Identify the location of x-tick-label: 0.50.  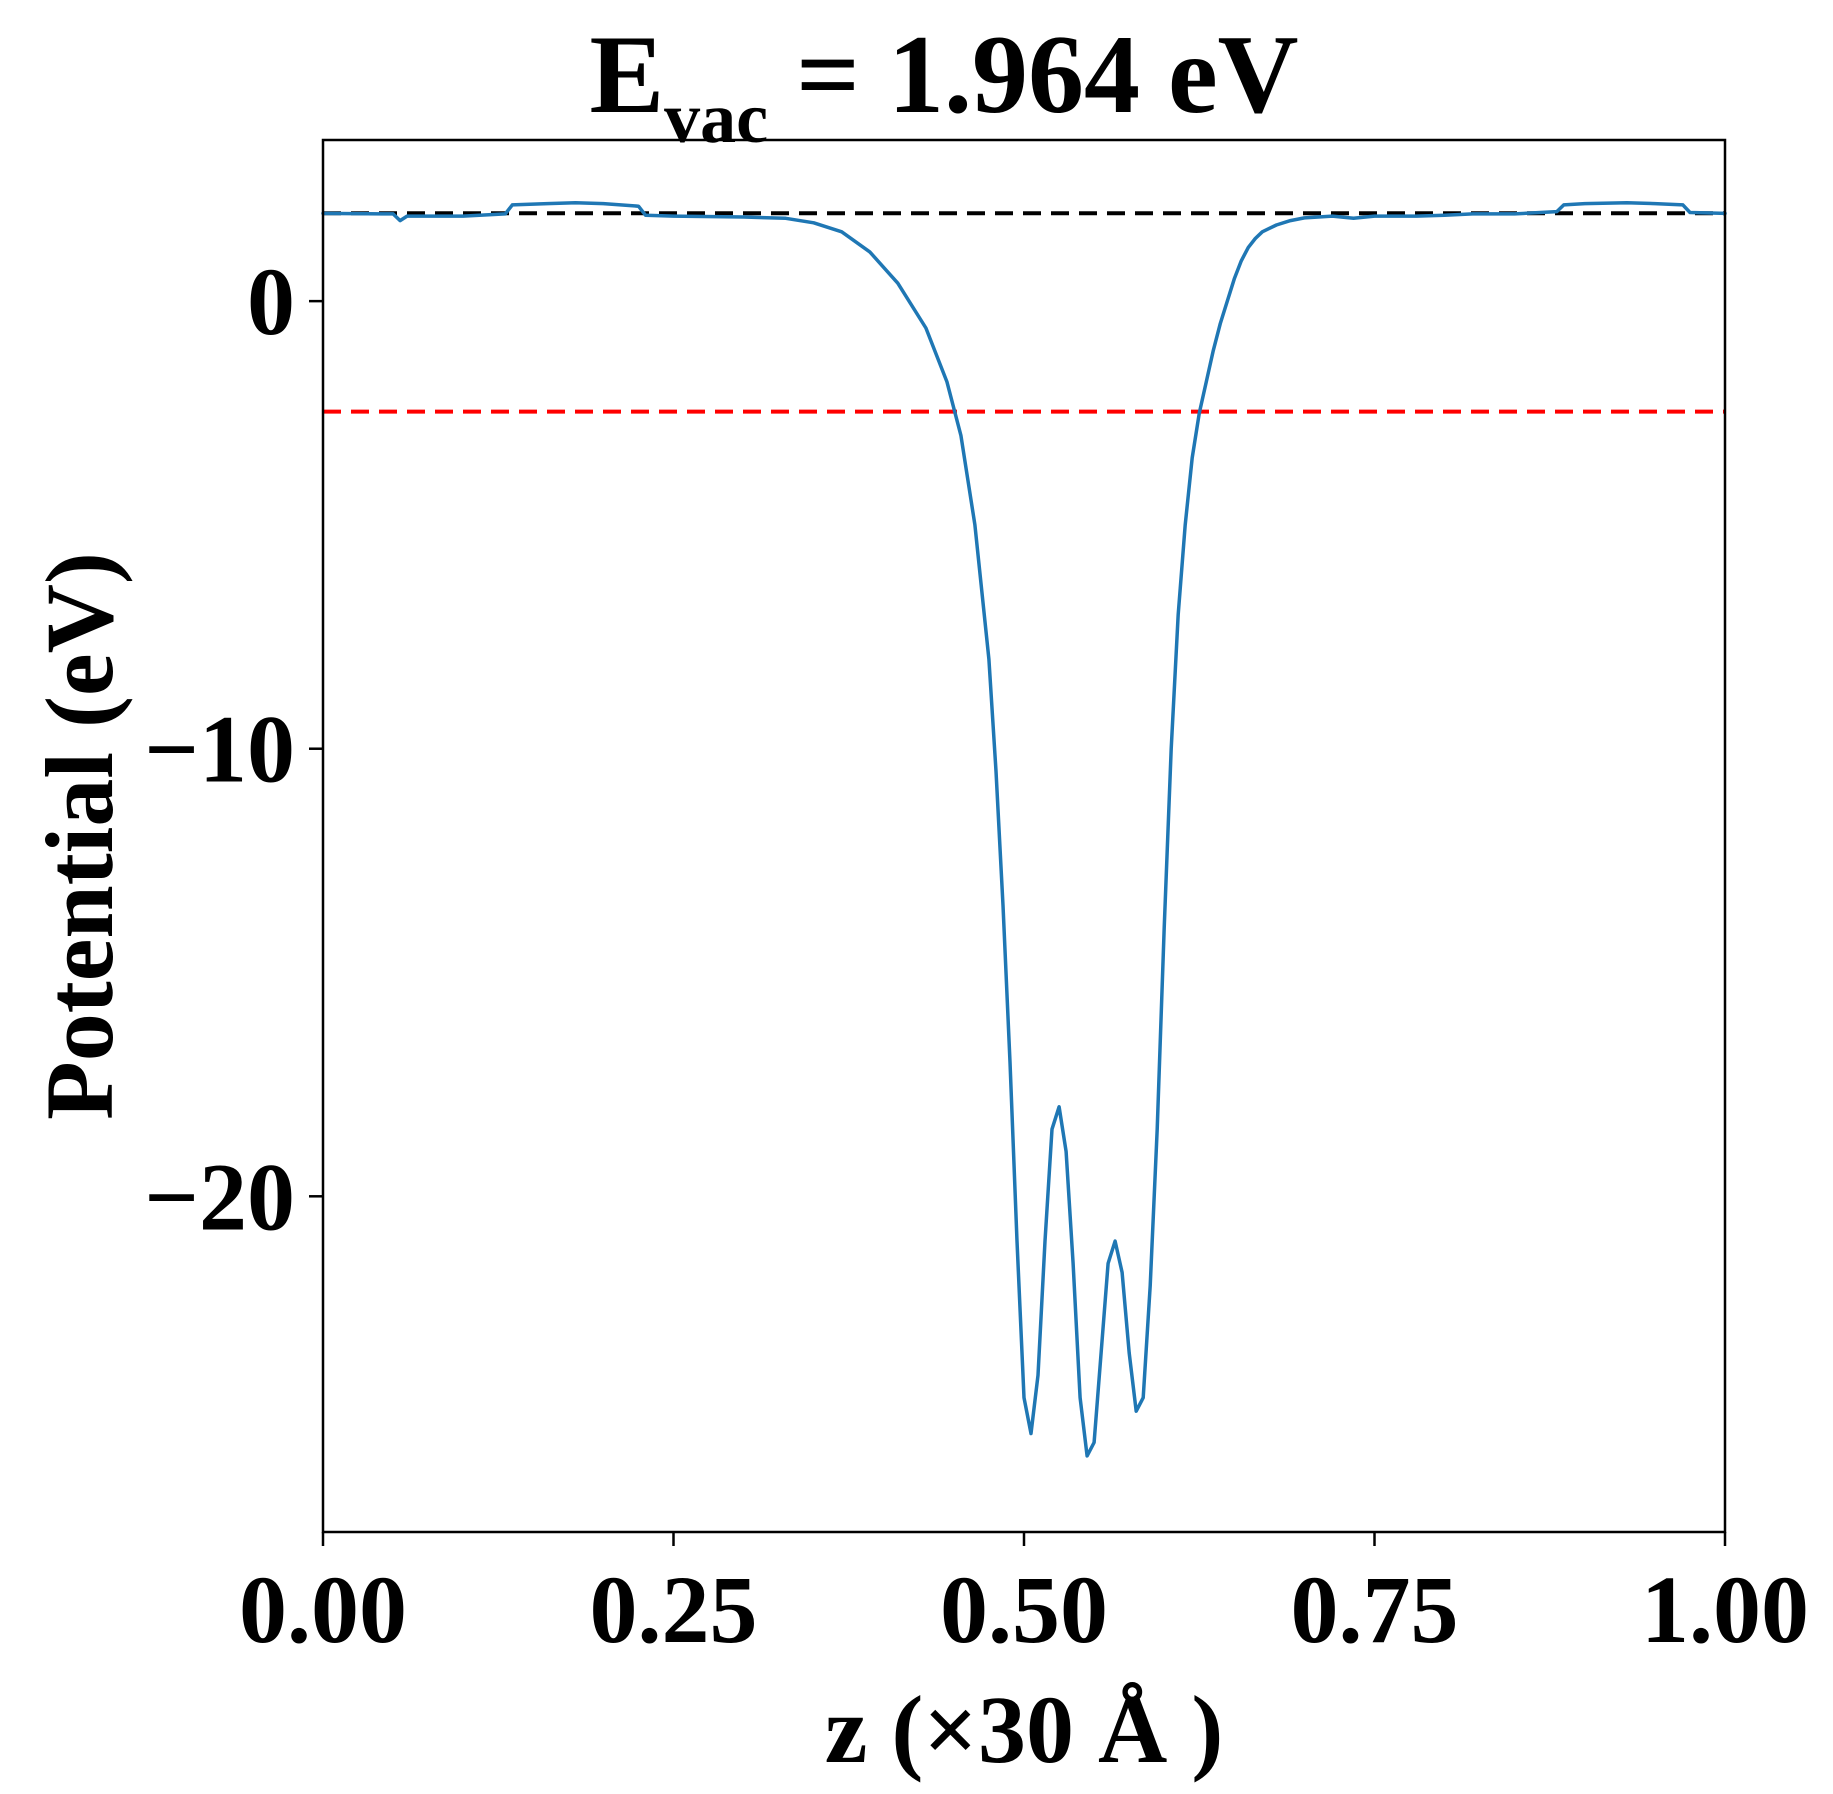
(1024, 1609).